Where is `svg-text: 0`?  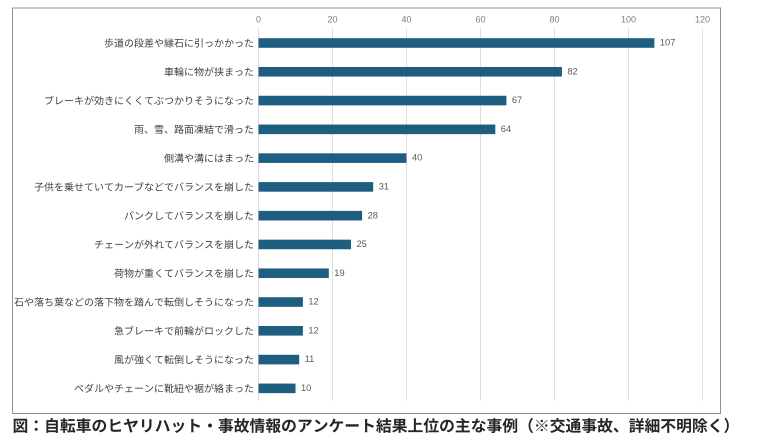 svg-text: 0 is located at coordinates (258, 19).